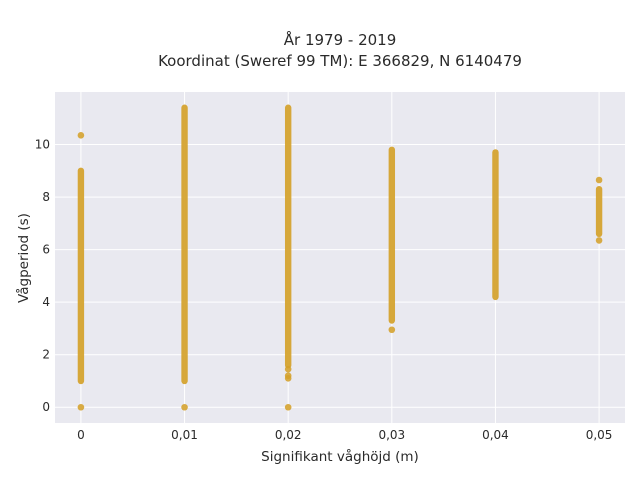 Image resolution: width=640 pixels, height=480 pixels. Describe the element at coordinates (46, 302) in the screenshot. I see `y-tick-label: 4` at that location.